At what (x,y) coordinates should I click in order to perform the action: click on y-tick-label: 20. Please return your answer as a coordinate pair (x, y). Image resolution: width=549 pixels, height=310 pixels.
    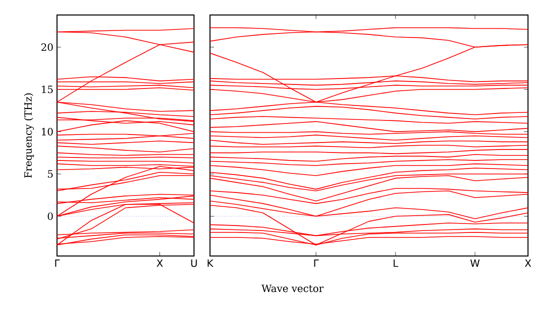
    Looking at the image, I should click on (47, 47).